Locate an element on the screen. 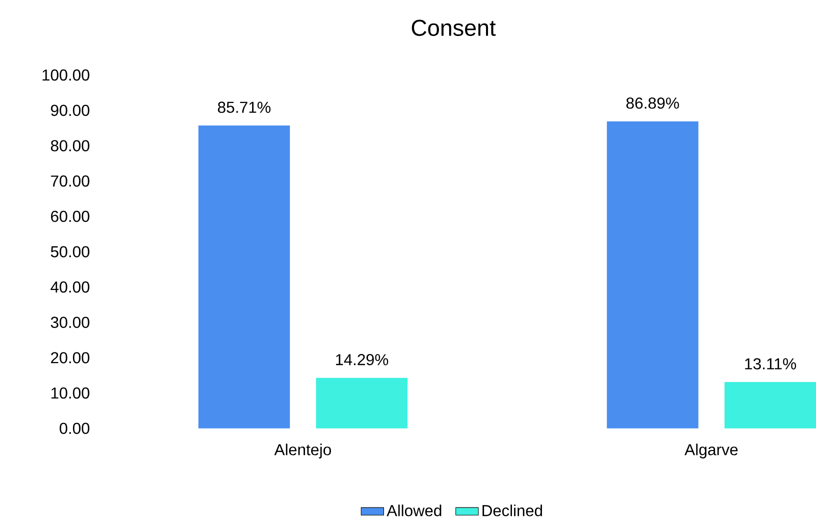 The image size is (816, 526). data-label: 14.29% is located at coordinates (362, 360).